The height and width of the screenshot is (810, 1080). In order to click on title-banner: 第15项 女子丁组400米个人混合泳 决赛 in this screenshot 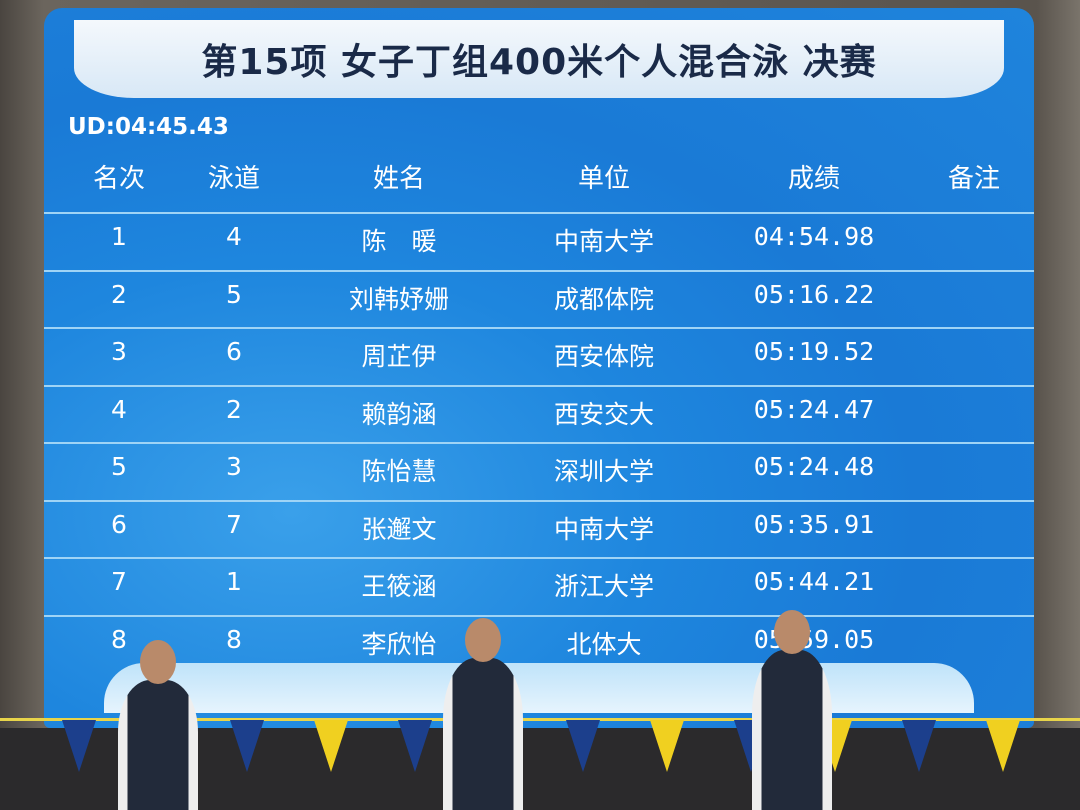, I will do `click(539, 59)`.